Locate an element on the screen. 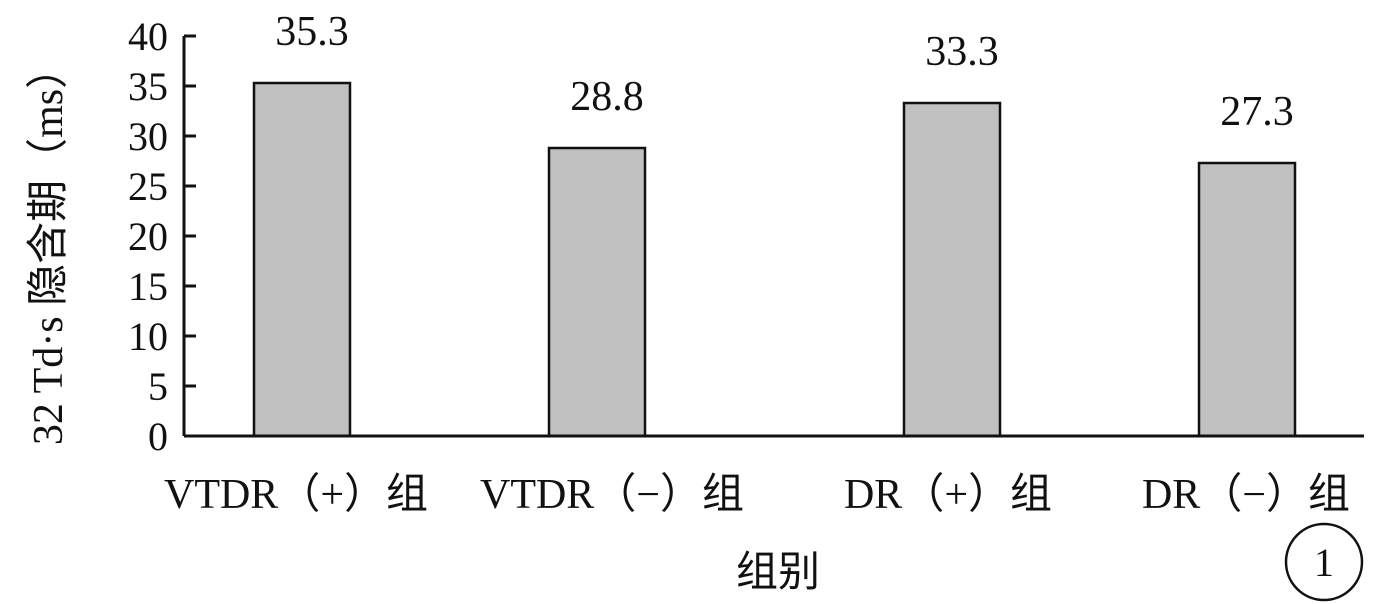 Image resolution: width=1378 pixels, height=604 pixels. data-label-3: 33.3 is located at coordinates (962, 52).